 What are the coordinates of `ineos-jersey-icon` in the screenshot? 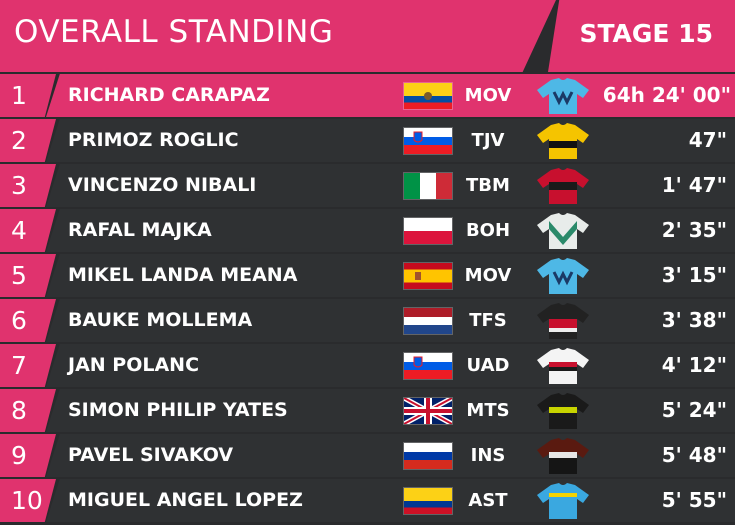 It's located at (563, 456).